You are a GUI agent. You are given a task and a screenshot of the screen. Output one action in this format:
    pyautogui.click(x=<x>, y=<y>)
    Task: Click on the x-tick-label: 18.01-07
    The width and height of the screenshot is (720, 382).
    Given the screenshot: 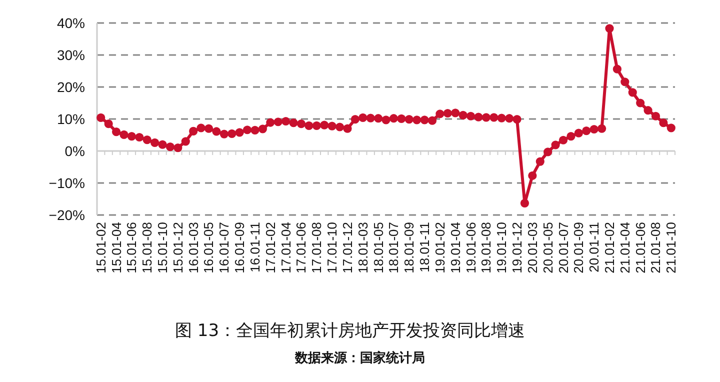 What is the action you would take?
    pyautogui.click(x=394, y=248)
    